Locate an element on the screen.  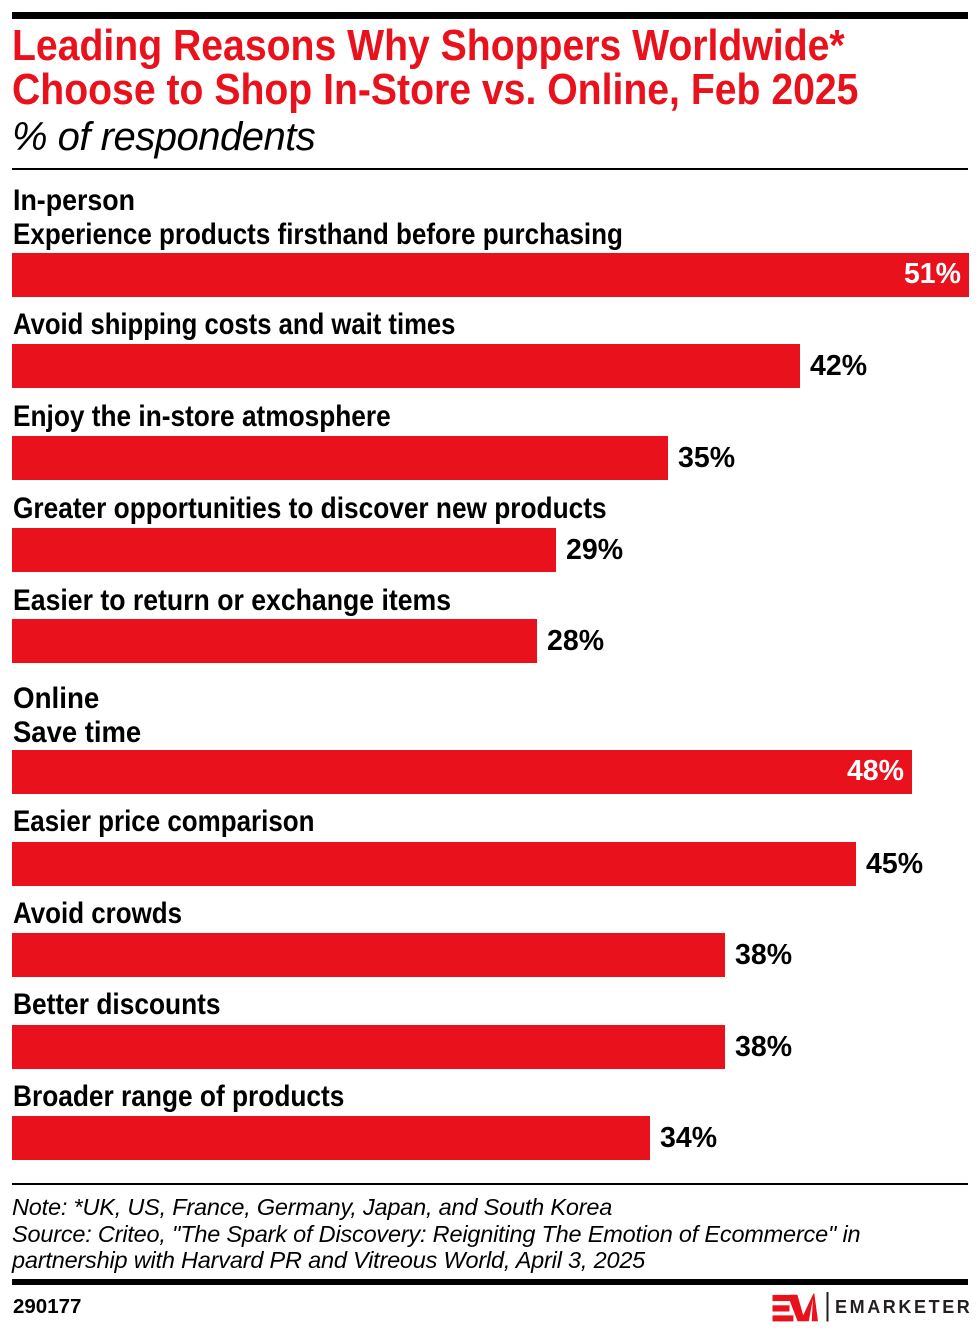
svg-text: EMARKETER is located at coordinates (903, 1307).